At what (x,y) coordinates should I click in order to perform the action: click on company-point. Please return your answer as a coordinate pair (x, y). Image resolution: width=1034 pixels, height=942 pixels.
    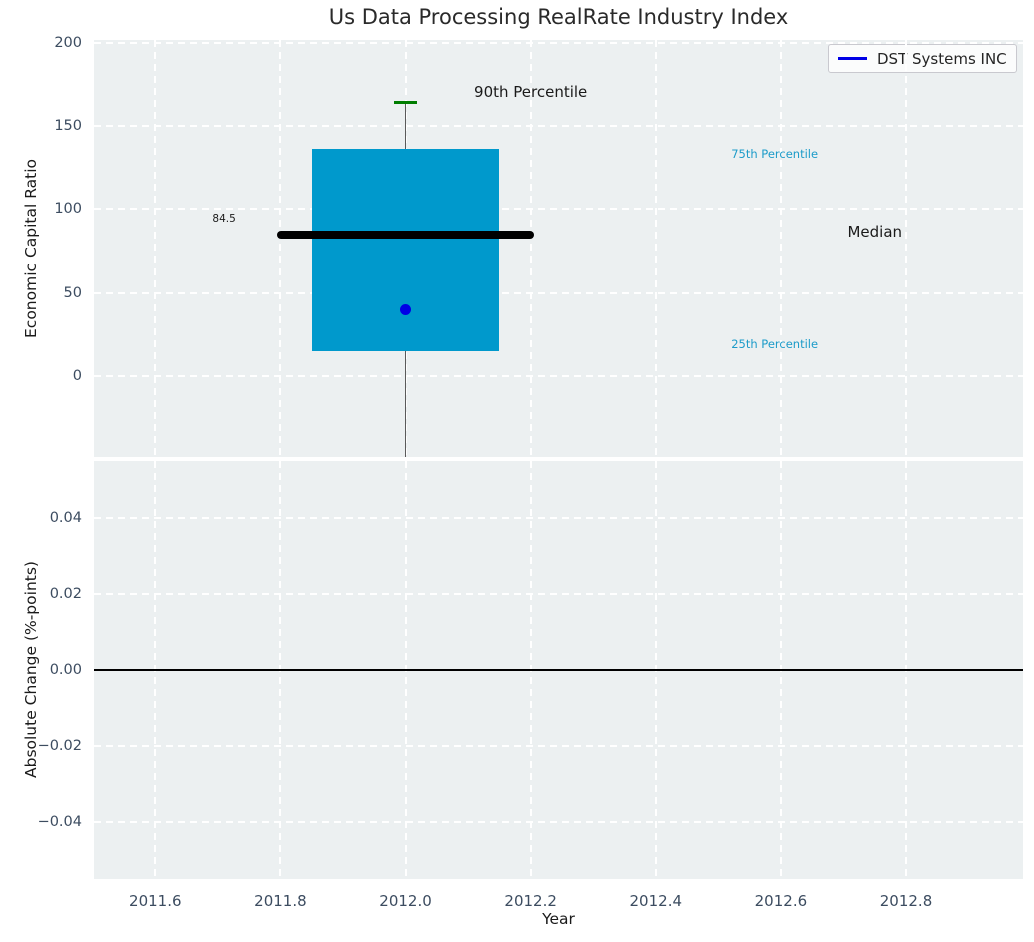
    Looking at the image, I should click on (406, 309).